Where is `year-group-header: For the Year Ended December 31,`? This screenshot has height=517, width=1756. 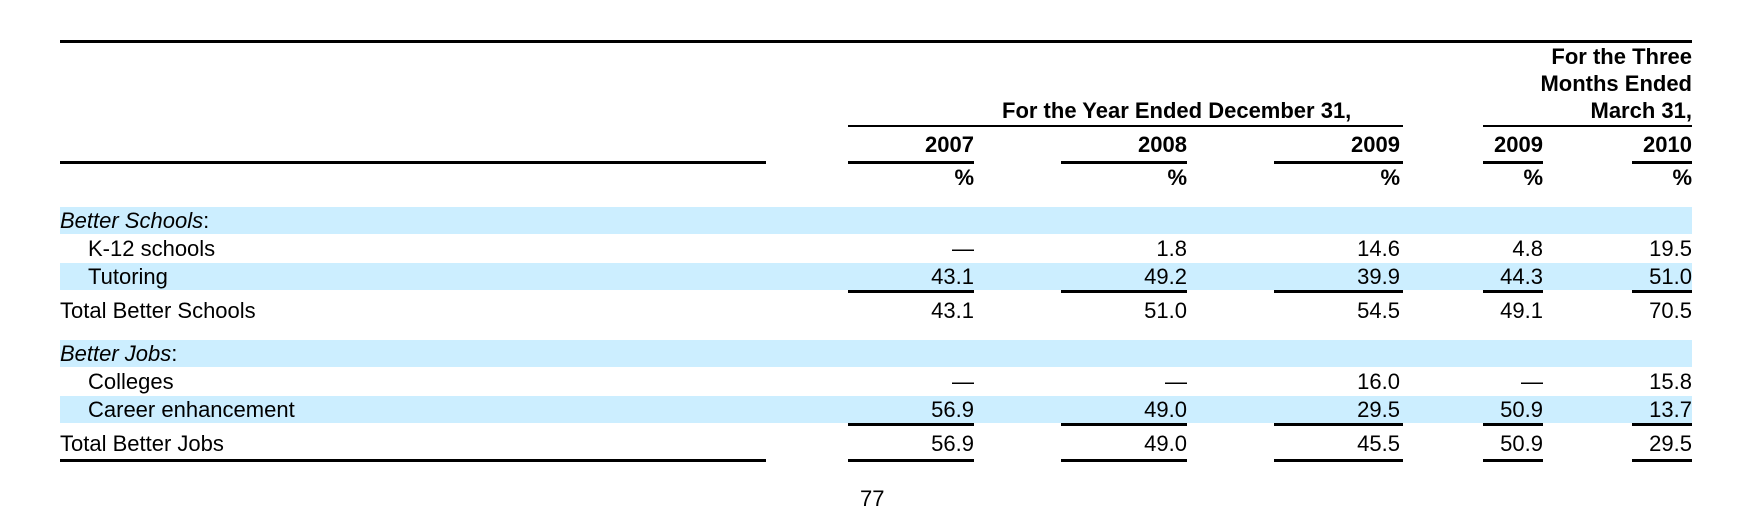
year-group-header: For the Year Ended December 31, is located at coordinates (1177, 110).